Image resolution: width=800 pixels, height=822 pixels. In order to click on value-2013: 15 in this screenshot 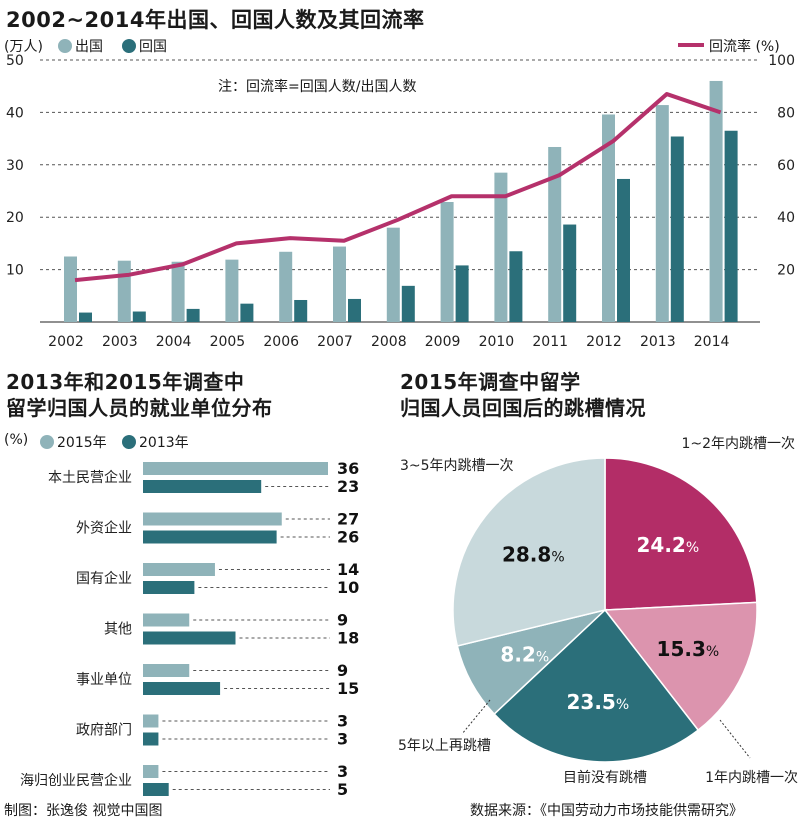, I will do `click(348, 688)`.